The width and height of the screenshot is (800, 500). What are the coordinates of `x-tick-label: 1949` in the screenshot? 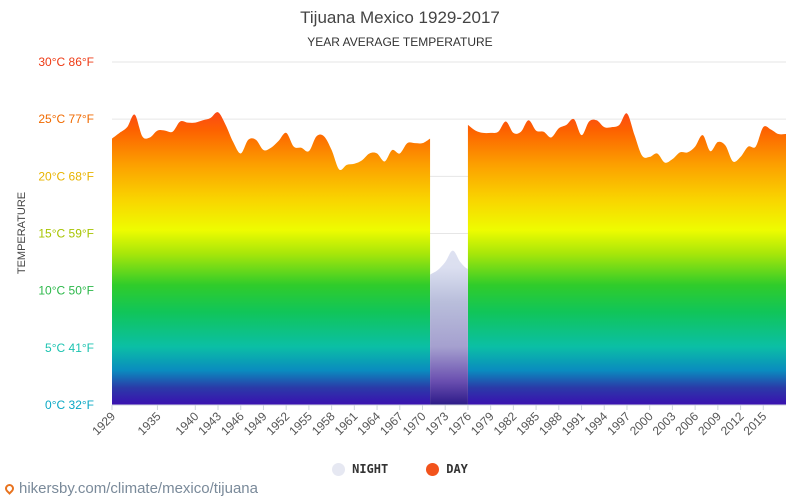 It's located at (255, 423).